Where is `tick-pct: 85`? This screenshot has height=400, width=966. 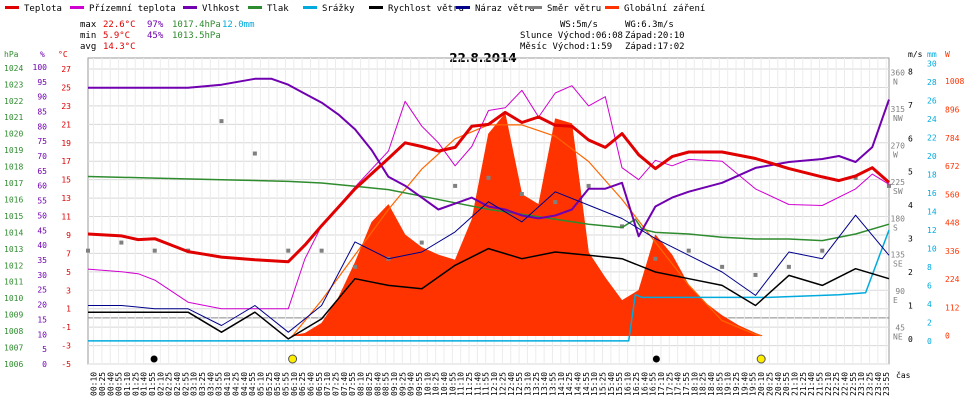
tick-pct: 85 is located at coordinates (42, 111).